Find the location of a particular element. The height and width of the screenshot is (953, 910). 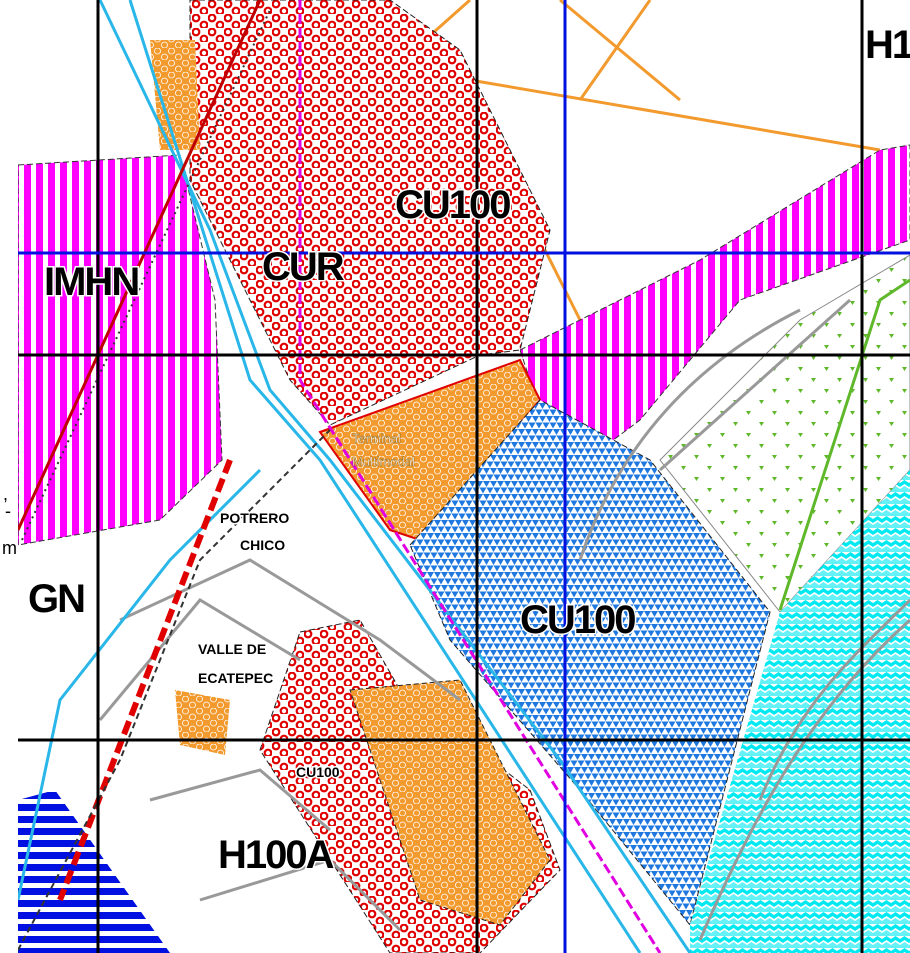

zone-green is located at coordinates (784, 433).